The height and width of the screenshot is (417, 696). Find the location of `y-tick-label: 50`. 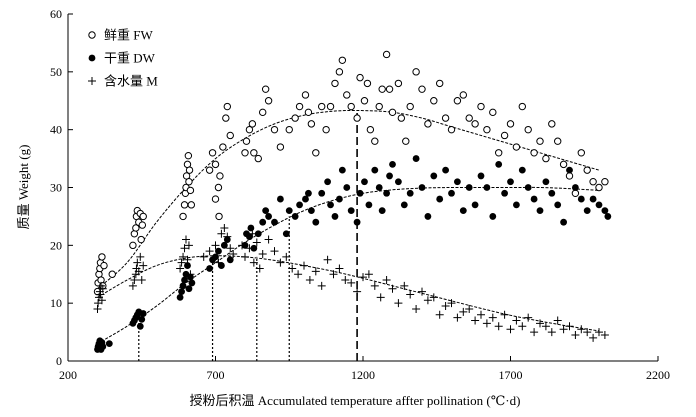

y-tick-label: 50 is located at coordinates (56, 72).